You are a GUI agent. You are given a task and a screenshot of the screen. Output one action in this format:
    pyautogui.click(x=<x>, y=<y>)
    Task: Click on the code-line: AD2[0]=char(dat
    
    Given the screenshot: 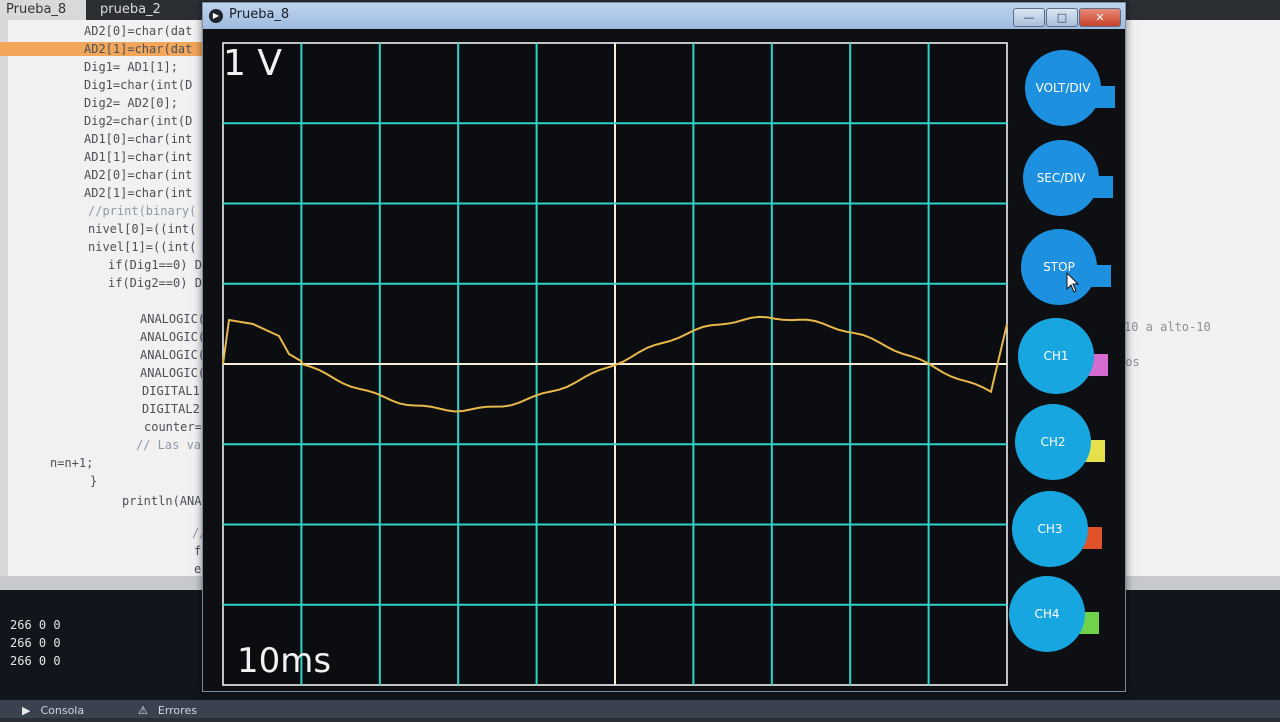 What is the action you would take?
    pyautogui.click(x=138, y=31)
    